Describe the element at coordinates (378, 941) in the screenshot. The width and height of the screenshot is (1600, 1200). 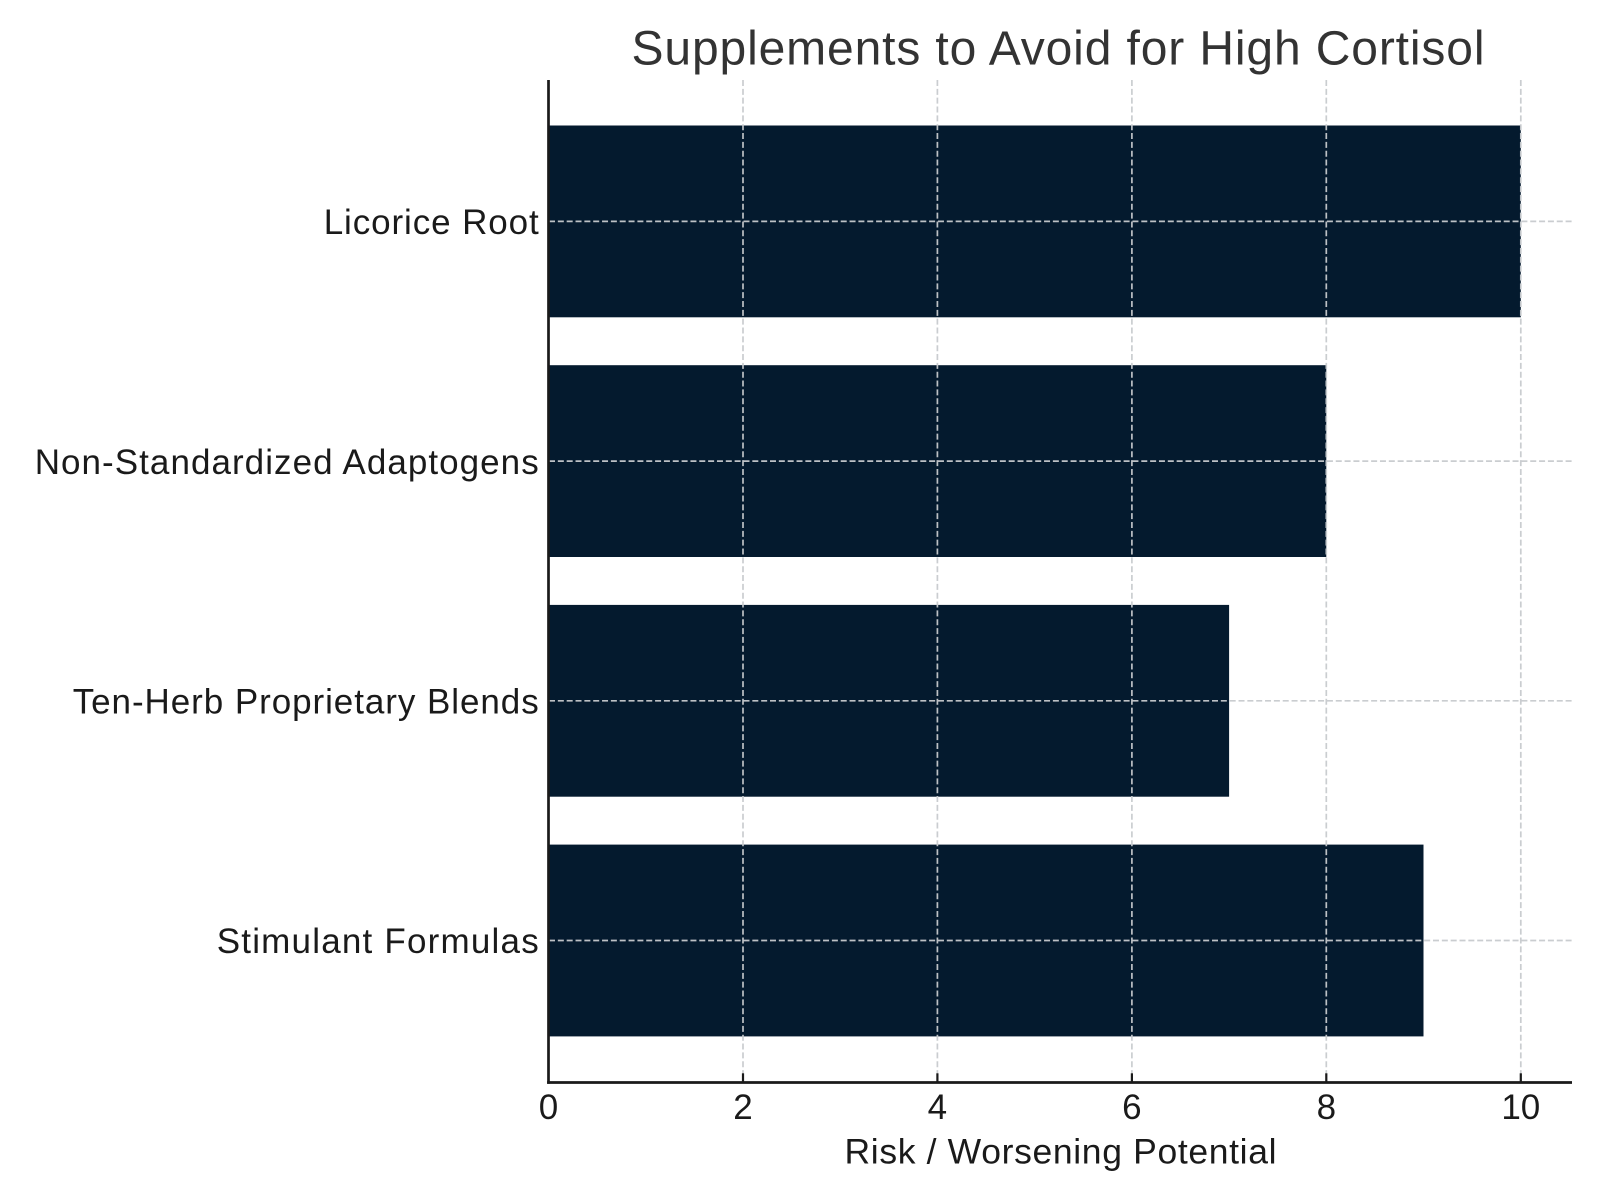
I see `svg-text: Stimulant Formulas` at that location.